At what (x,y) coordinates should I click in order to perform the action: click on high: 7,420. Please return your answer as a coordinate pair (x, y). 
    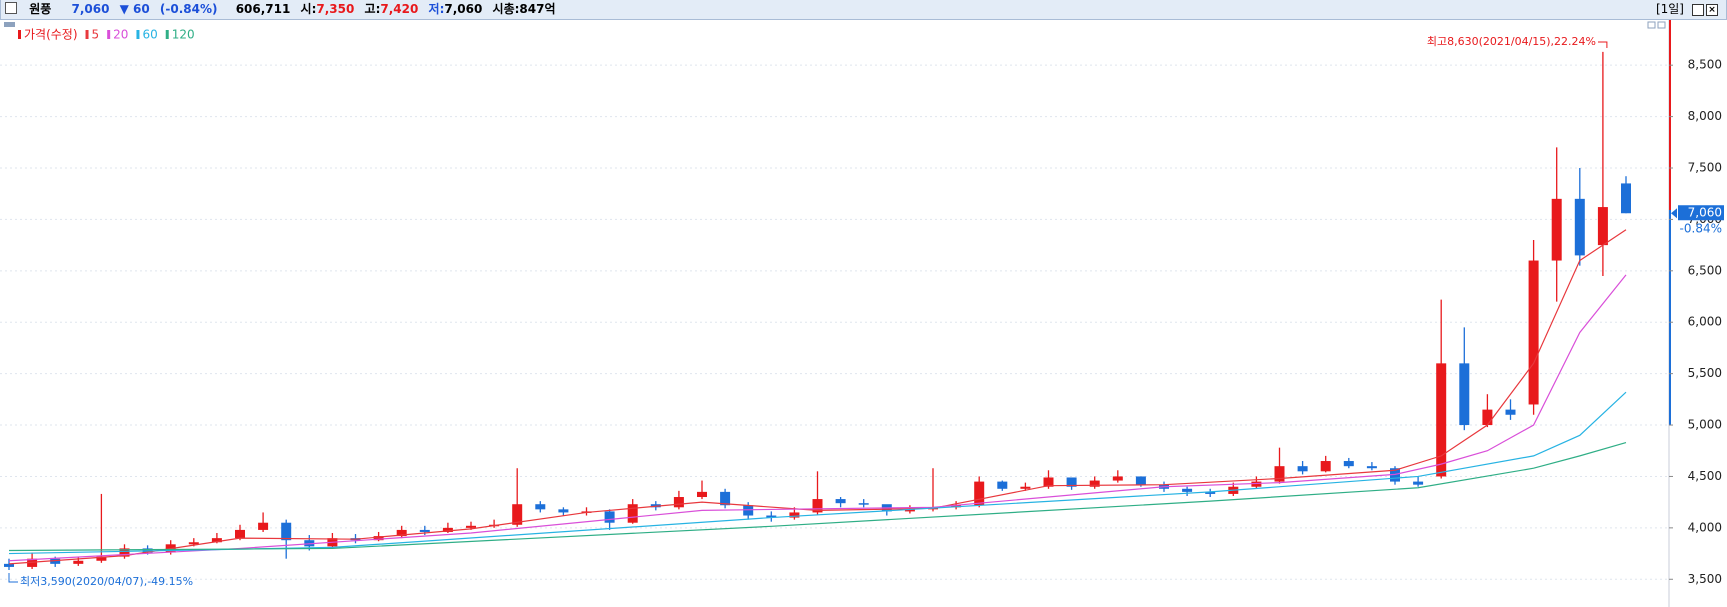
    Looking at the image, I should click on (399, 9).